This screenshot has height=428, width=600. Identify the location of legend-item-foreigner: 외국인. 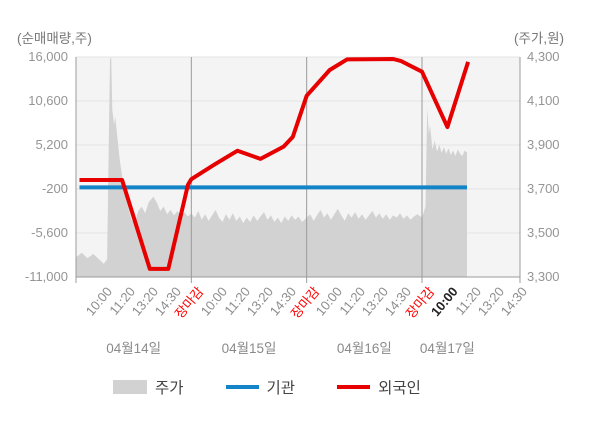
(379, 387).